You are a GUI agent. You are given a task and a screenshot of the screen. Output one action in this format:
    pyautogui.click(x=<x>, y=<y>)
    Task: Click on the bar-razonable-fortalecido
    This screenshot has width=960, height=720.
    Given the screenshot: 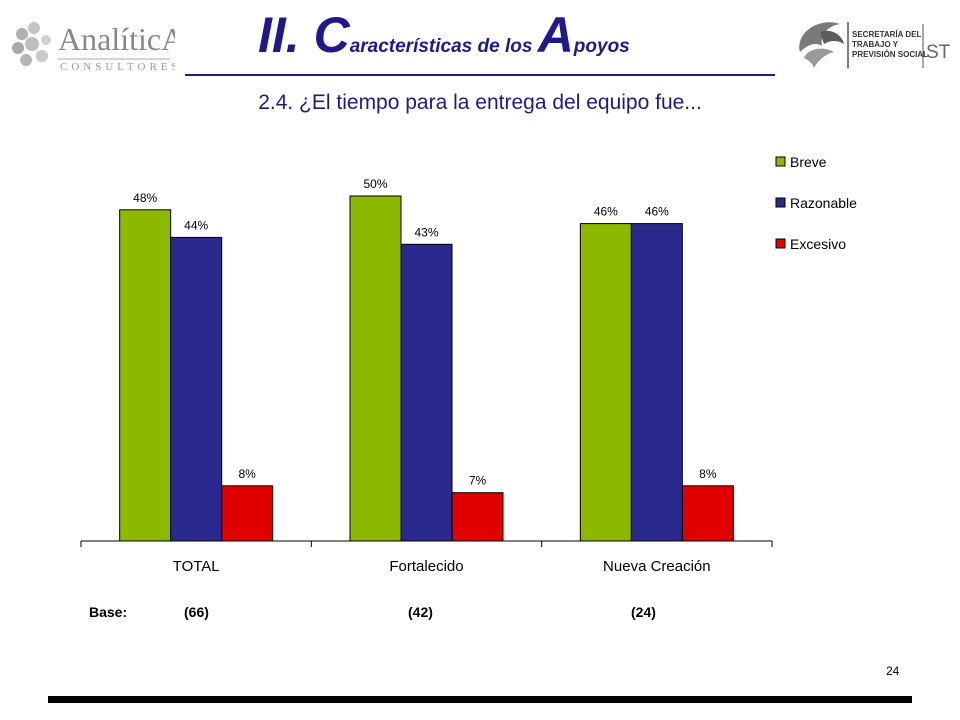 What is the action you would take?
    pyautogui.click(x=426, y=392)
    